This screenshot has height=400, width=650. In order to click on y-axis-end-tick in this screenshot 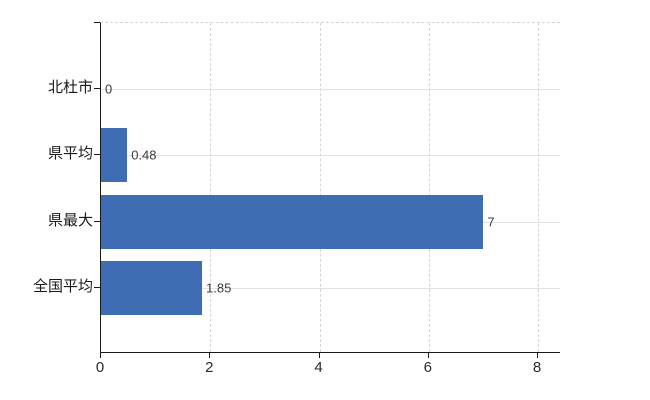, I will do `click(97, 22)`.